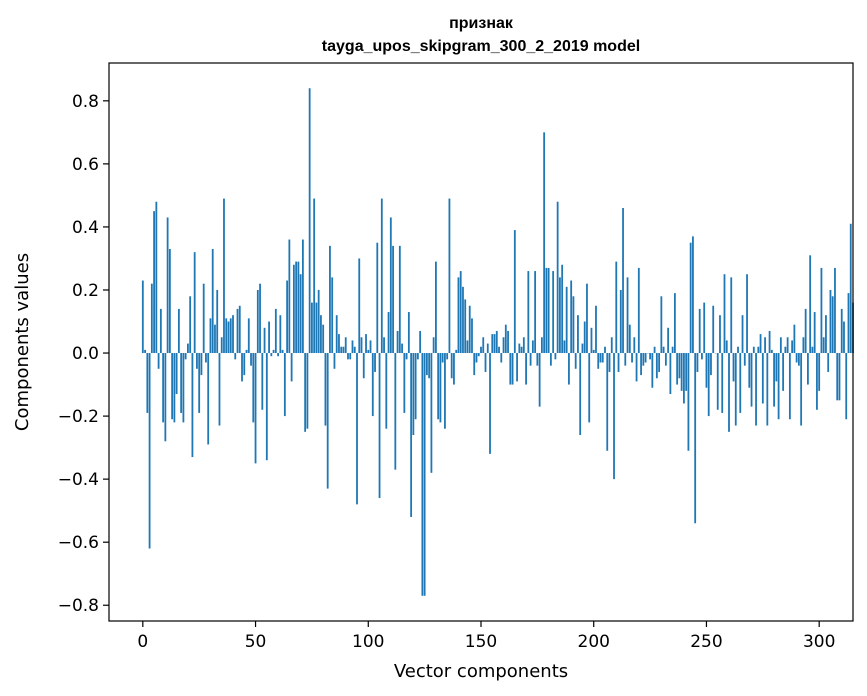 This screenshot has width=867, height=696. What do you see at coordinates (481, 642) in the screenshot?
I see `x-tick-label-150: 150` at bounding box center [481, 642].